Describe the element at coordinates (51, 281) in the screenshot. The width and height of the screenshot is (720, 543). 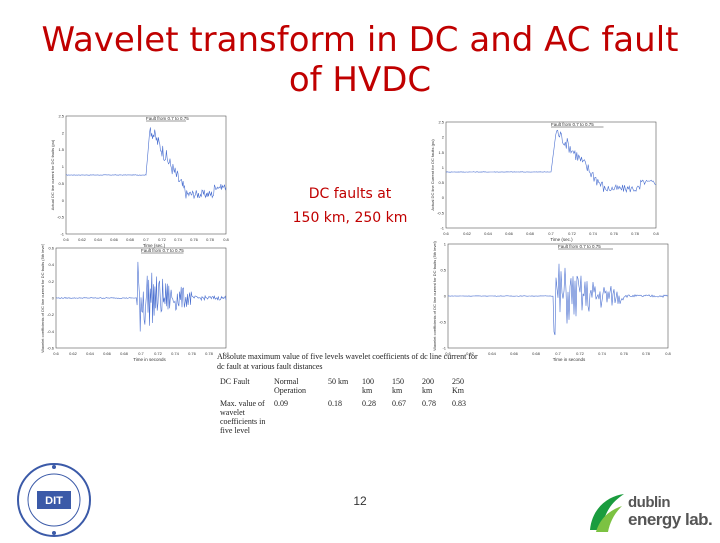
I see `y-tick-label: 0.2` at that location.